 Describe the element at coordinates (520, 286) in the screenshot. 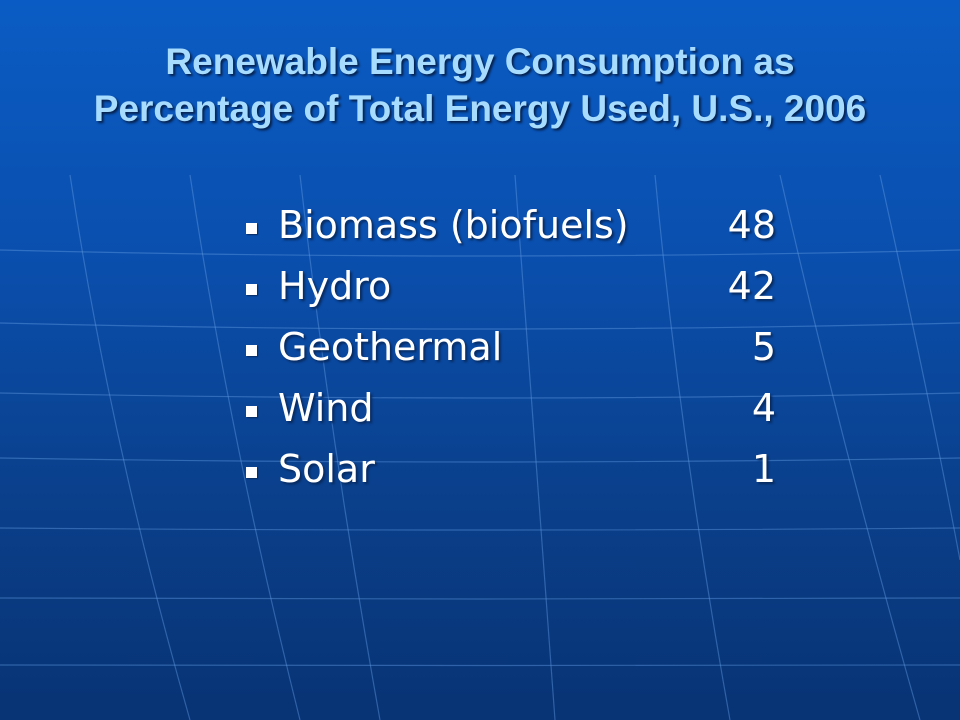

I see `list-item-hydro: Hydro 42` at that location.